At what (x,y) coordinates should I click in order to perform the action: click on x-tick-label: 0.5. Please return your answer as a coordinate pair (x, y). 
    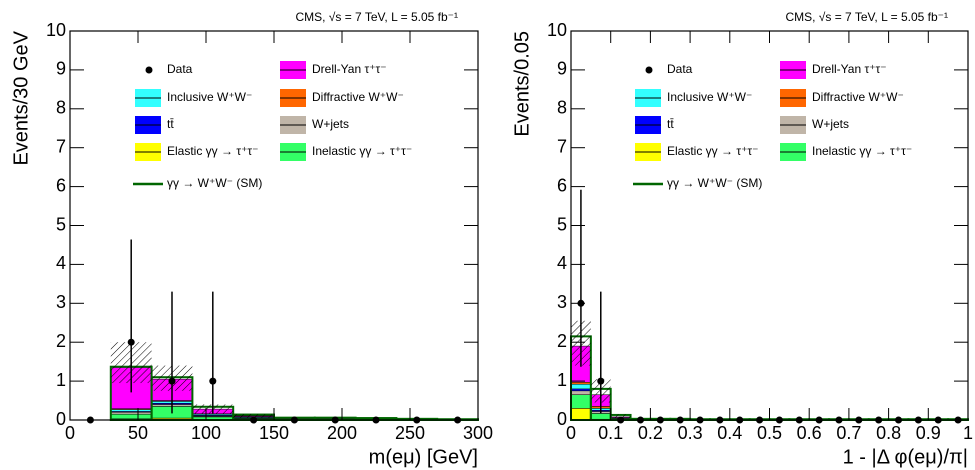
    Looking at the image, I should click on (769, 433).